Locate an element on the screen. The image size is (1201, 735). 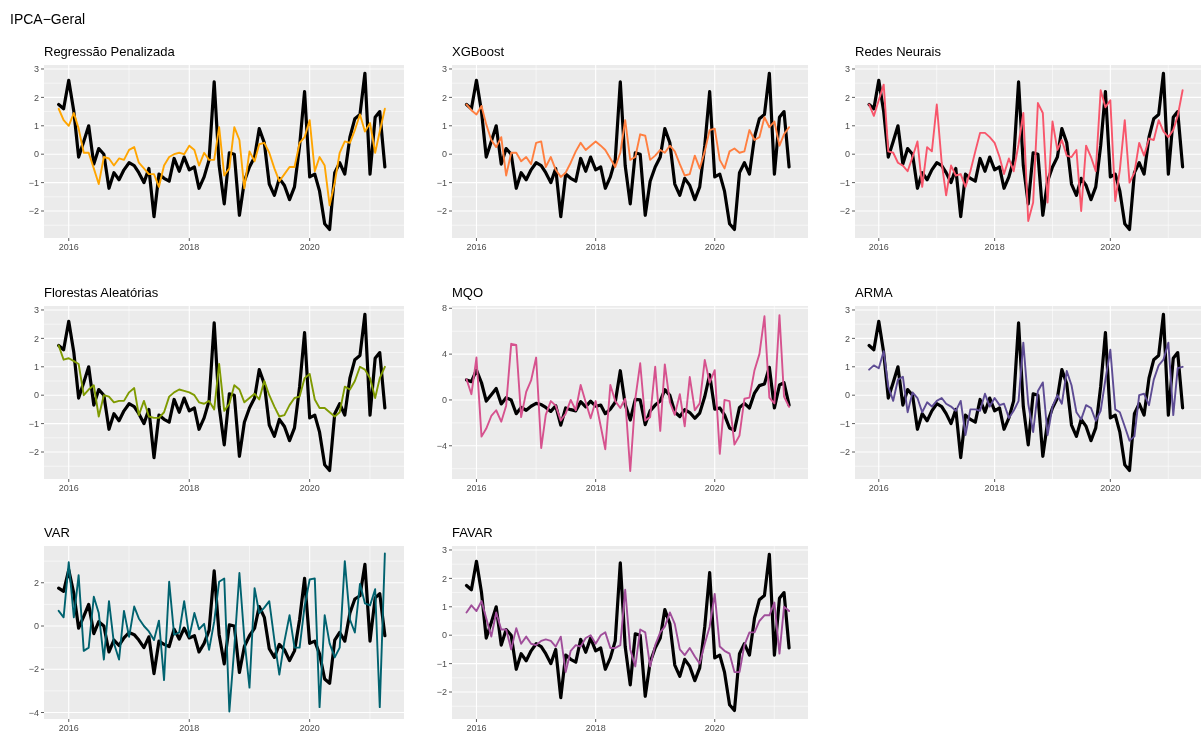
chart-title: XGBoost is located at coordinates (478, 51).